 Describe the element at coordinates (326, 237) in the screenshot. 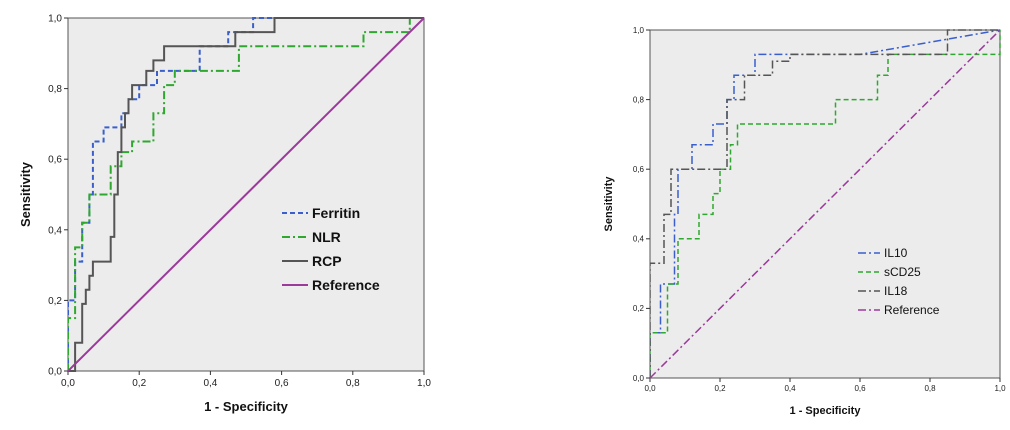

I see `legend-label: NLR` at that location.